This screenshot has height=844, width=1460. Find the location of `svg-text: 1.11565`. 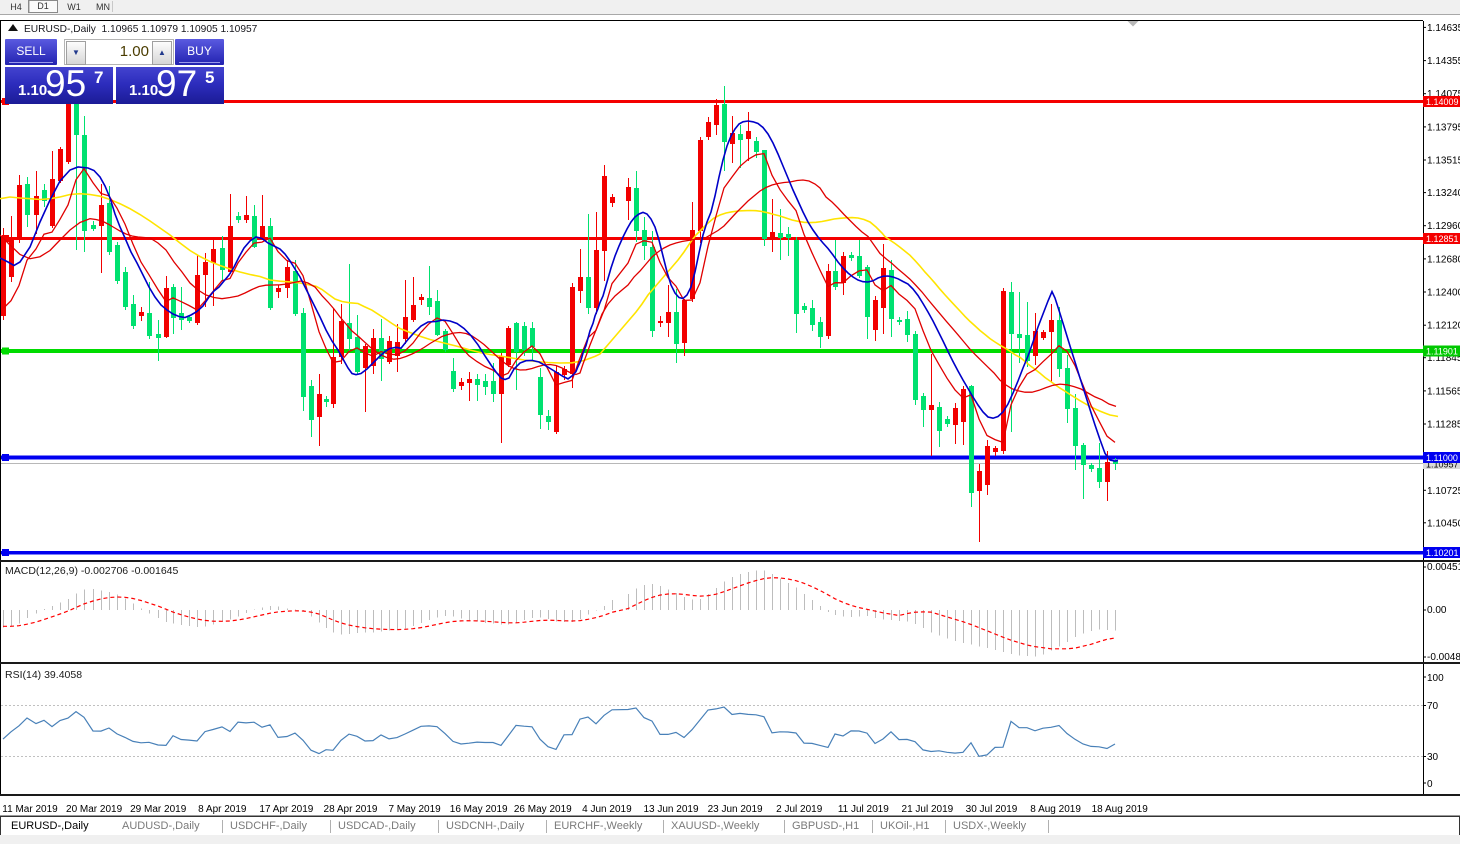

svg-text: 1.11565 is located at coordinates (1443, 391).